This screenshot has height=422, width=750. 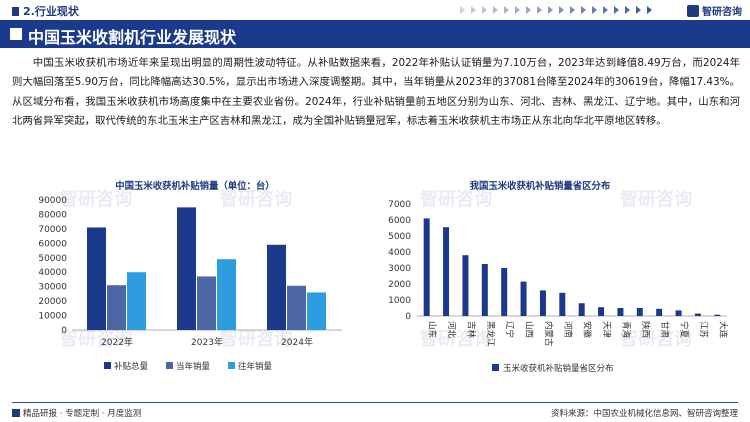 I want to click on y-tick-label: 3000, so click(x=399, y=269).